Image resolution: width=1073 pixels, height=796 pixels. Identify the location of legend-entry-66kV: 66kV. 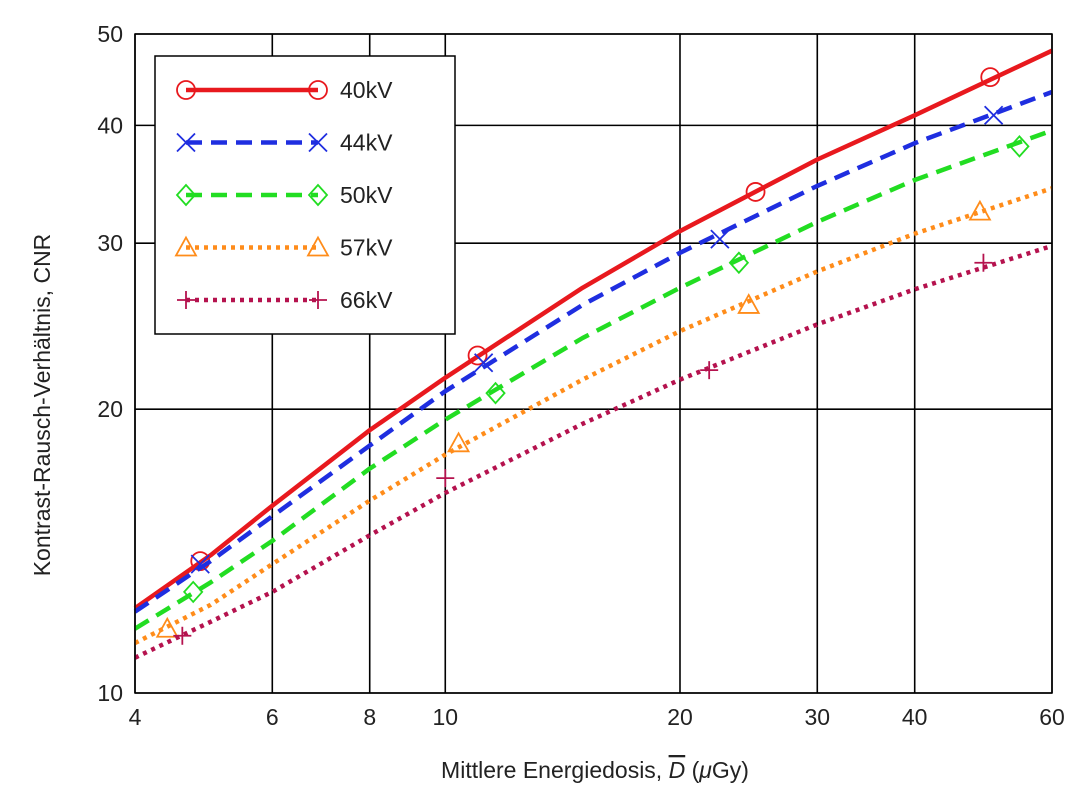
(285, 300).